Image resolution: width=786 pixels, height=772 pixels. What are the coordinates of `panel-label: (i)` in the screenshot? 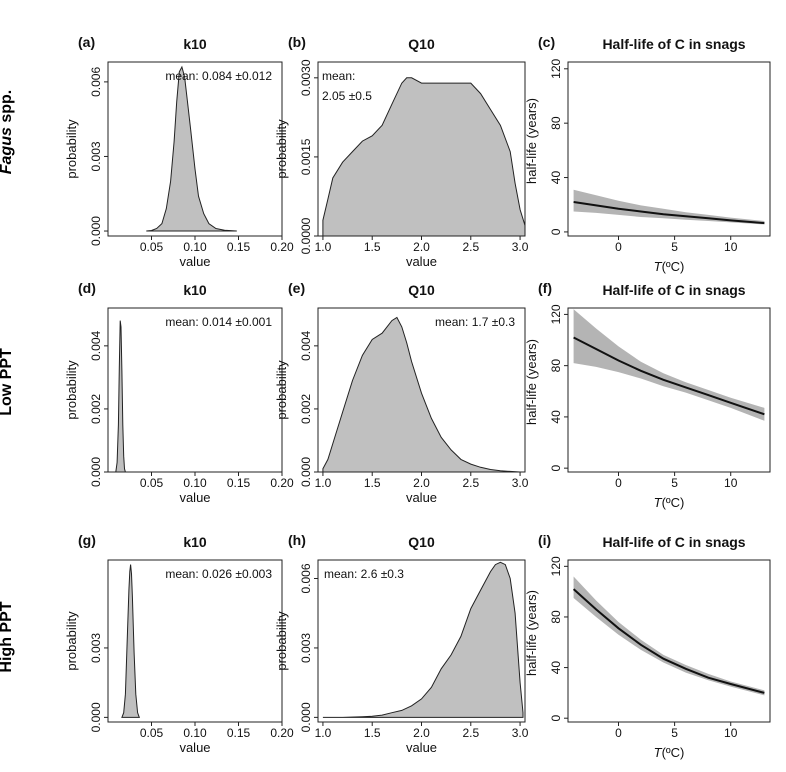 It's located at (544, 540).